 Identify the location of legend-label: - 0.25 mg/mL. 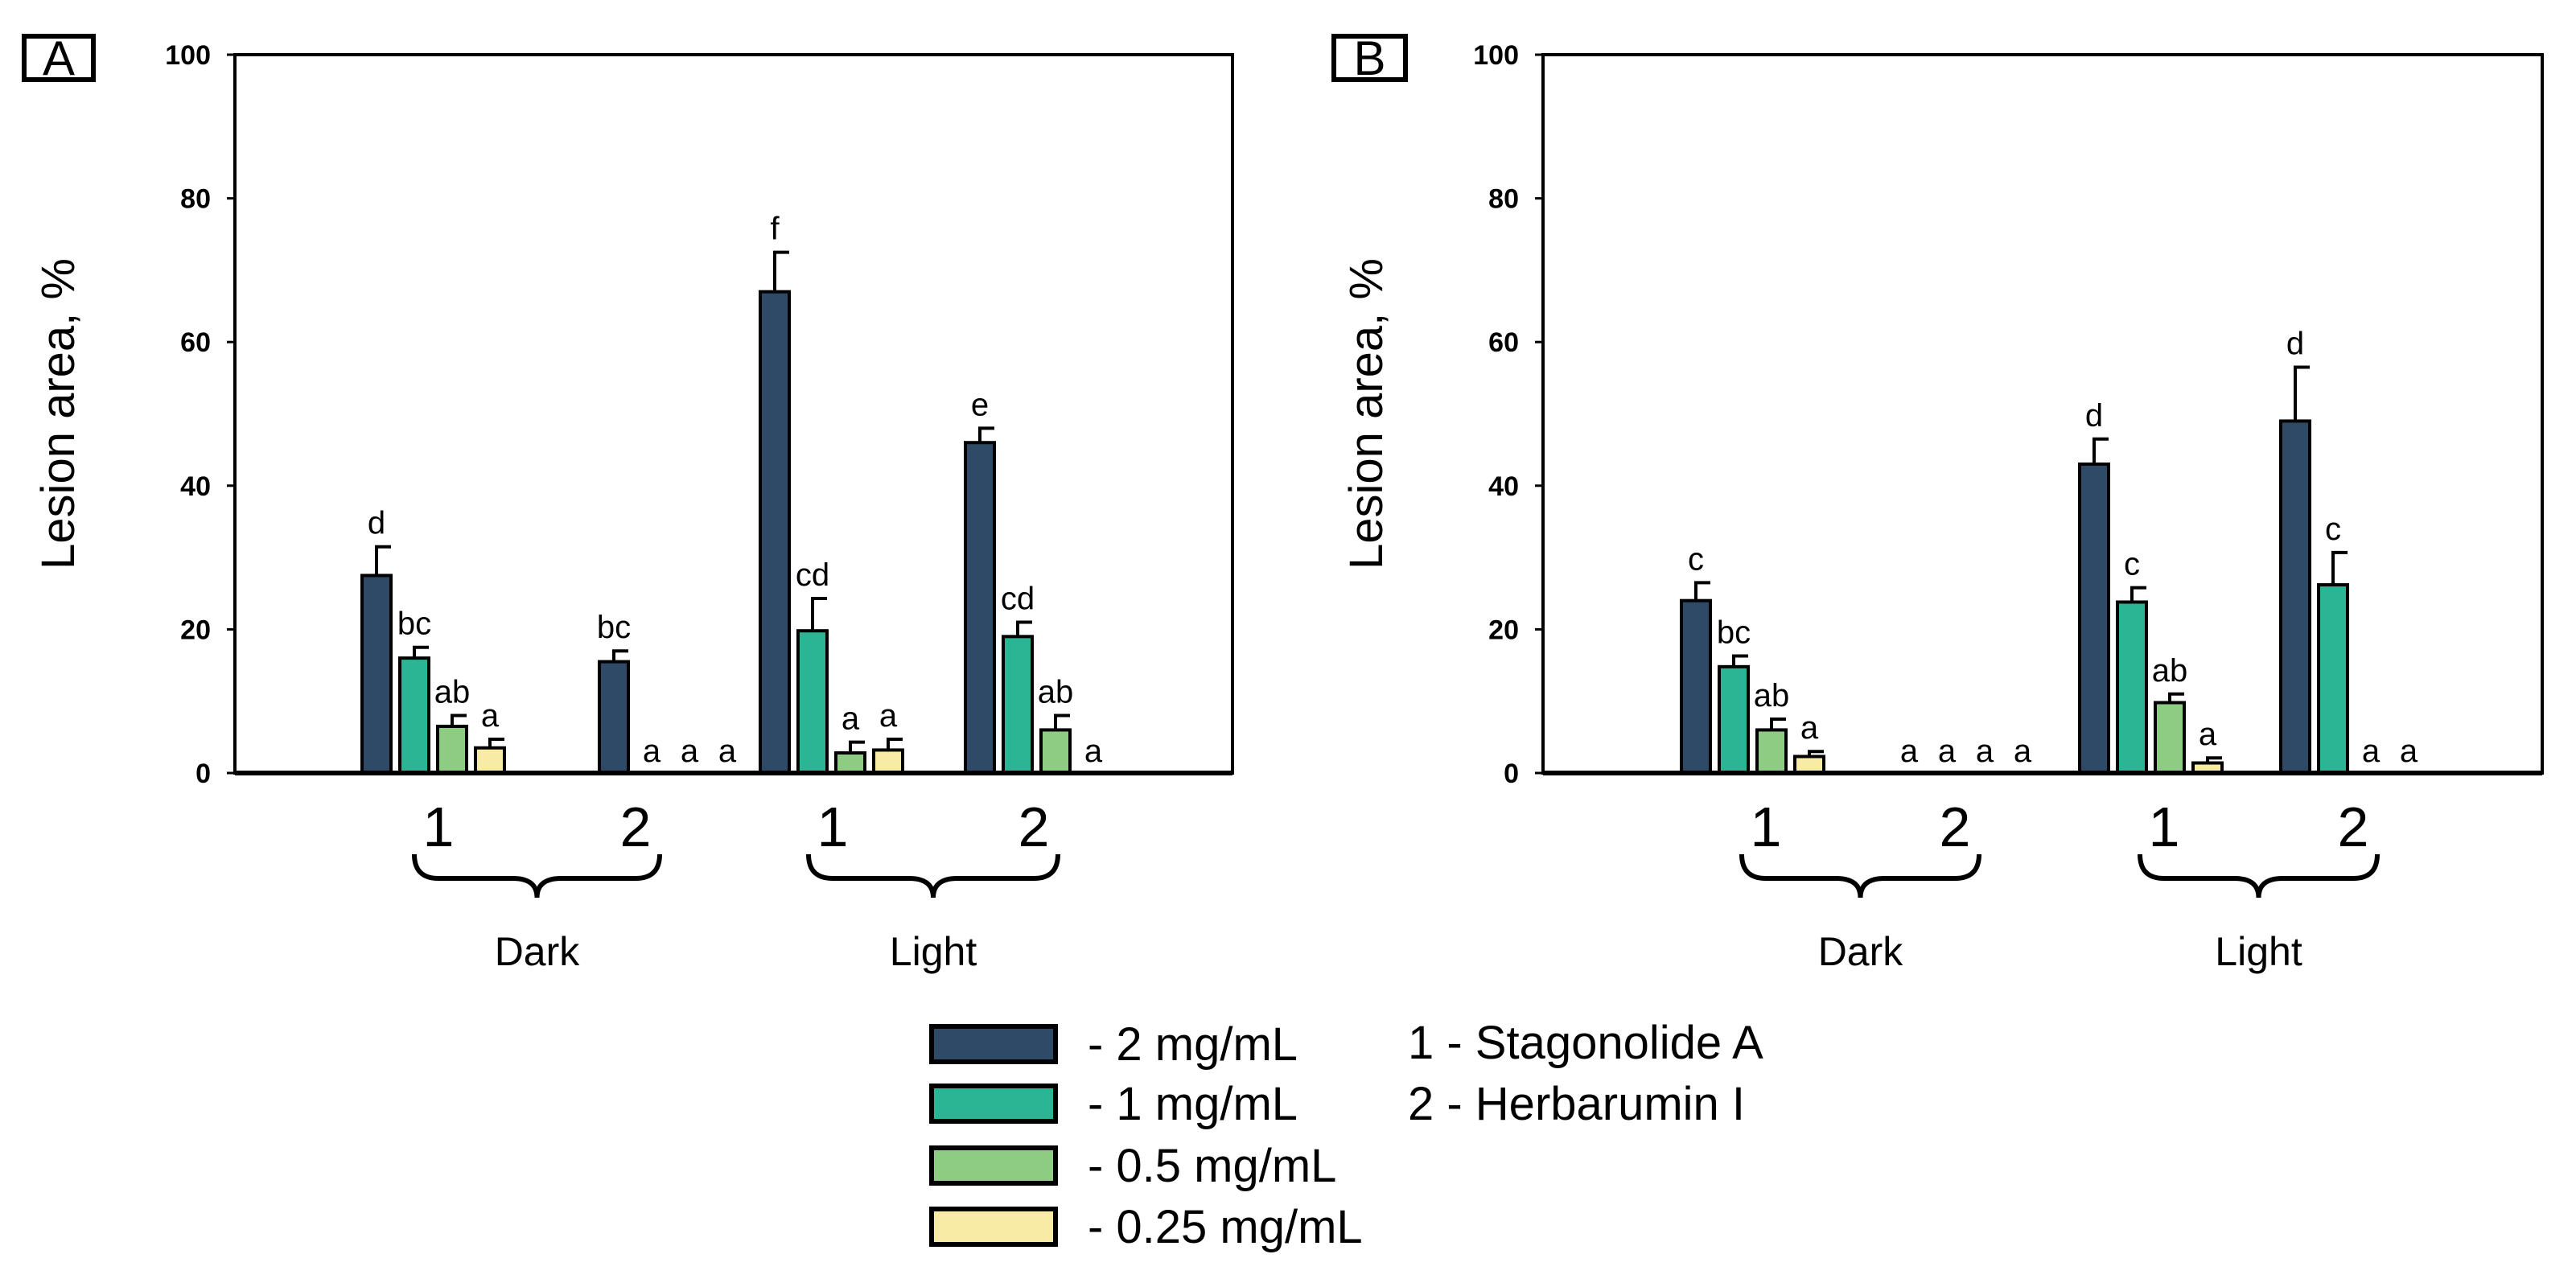
(1225, 1227).